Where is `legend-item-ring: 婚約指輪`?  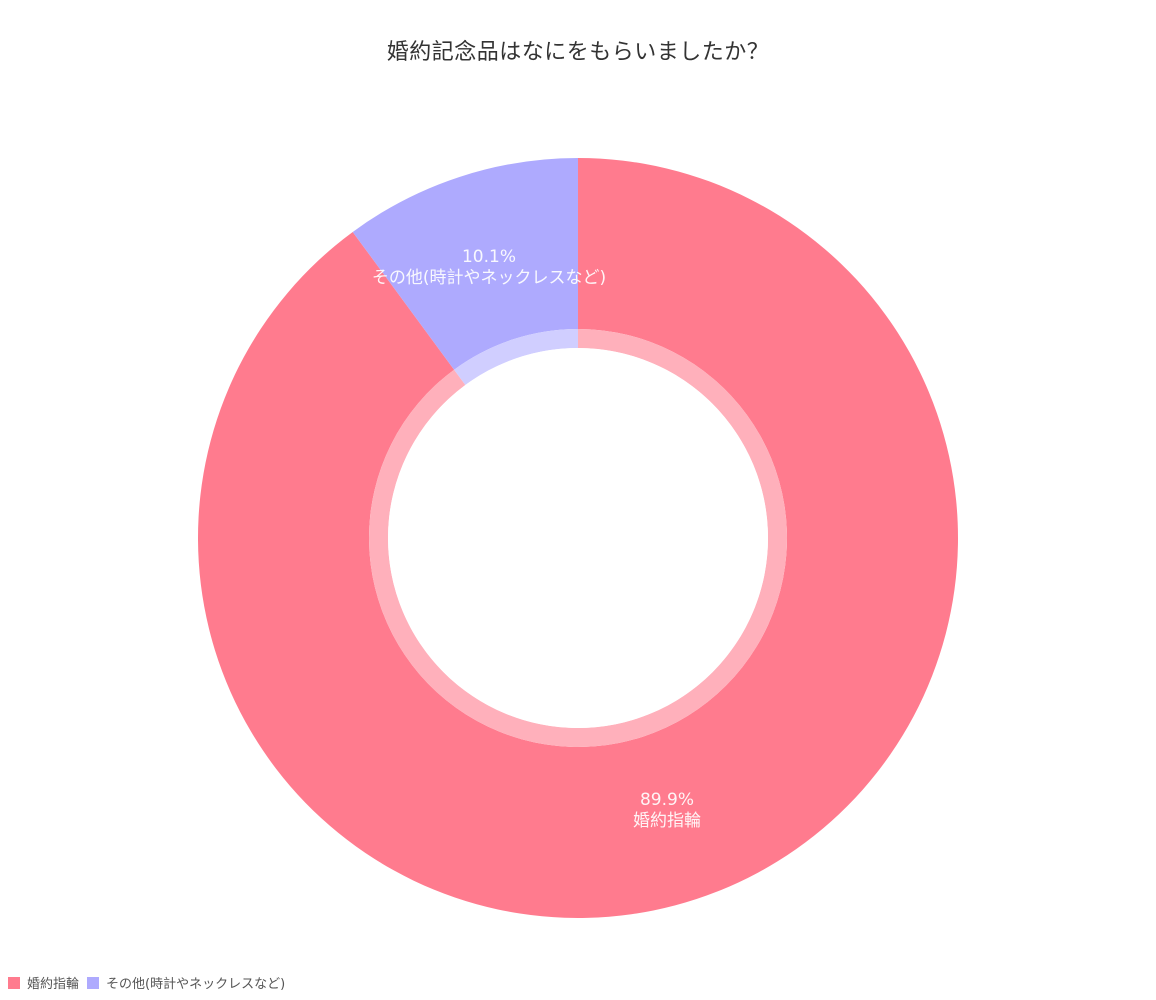
legend-item-ring: 婚約指輪 is located at coordinates (43, 982).